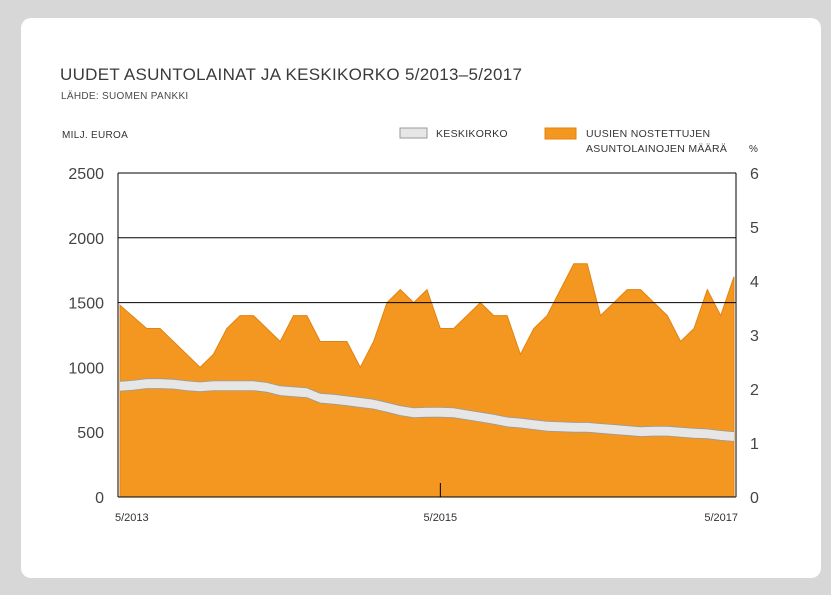 Image resolution: width=831 pixels, height=595 pixels. What do you see at coordinates (753, 149) in the screenshot?
I see `right-axis-label: %` at bounding box center [753, 149].